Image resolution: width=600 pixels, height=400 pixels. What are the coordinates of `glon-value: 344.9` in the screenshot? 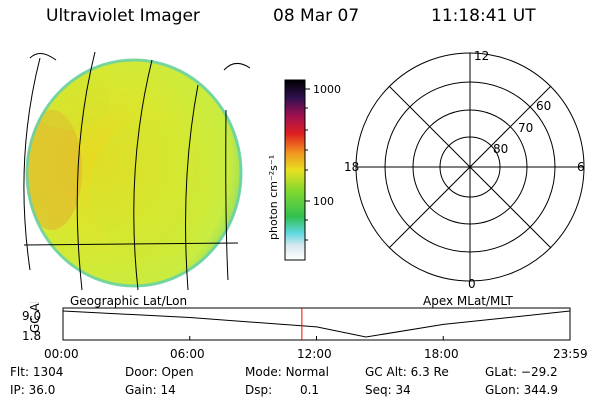 It's located at (540, 390).